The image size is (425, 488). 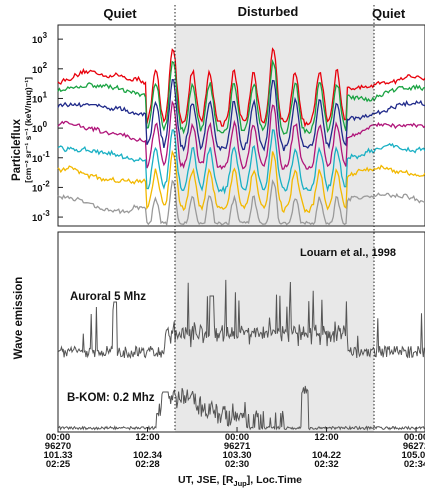 I want to click on auroral-emission-trace, so click(x=241, y=319).